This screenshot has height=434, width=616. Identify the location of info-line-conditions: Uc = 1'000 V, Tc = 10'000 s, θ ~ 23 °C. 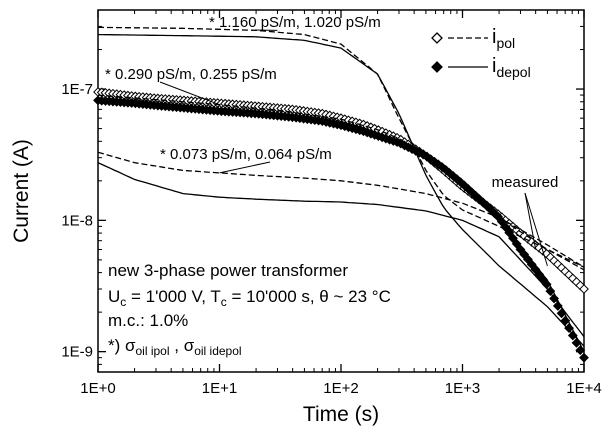
(249, 298).